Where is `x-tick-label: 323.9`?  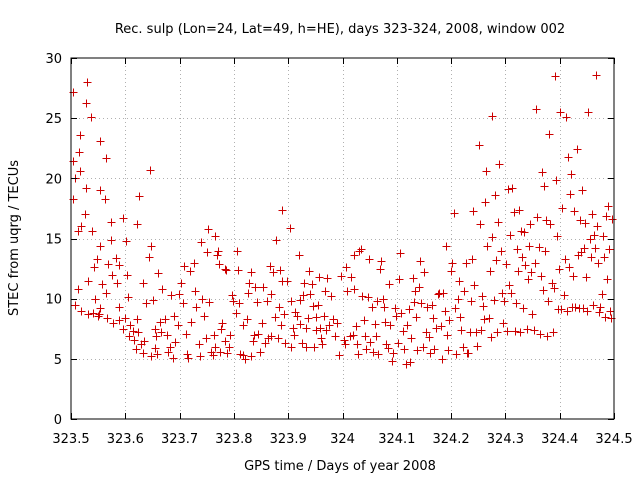
x-tick-label: 323.9 is located at coordinates (288, 439).